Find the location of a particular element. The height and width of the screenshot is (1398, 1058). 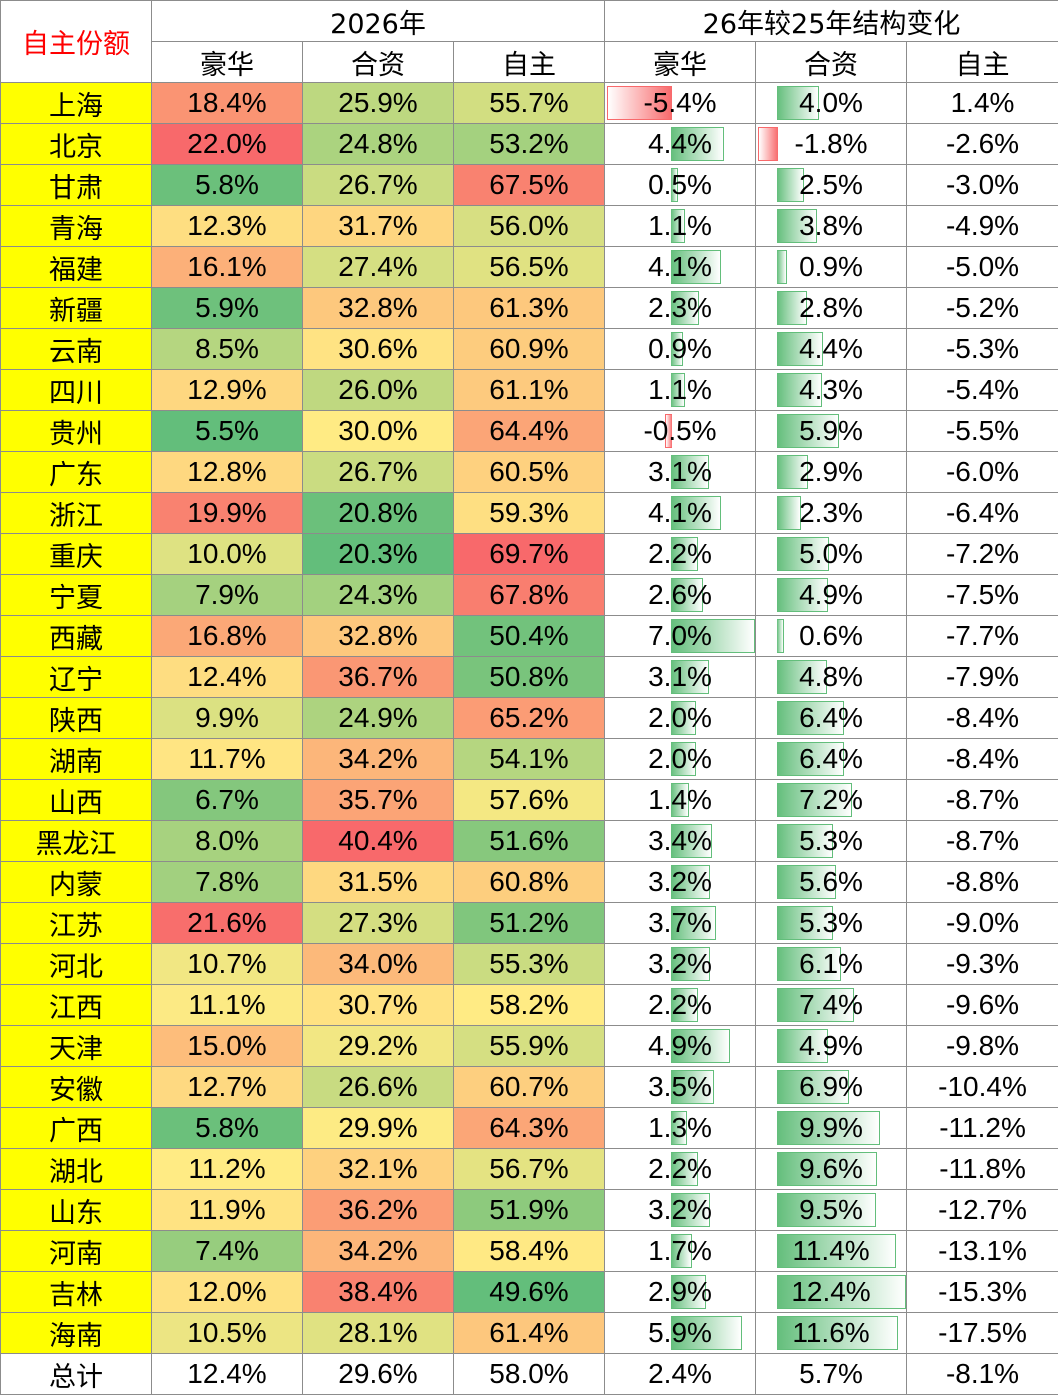

luxury-change-cell: 1.3% is located at coordinates (680, 1128).